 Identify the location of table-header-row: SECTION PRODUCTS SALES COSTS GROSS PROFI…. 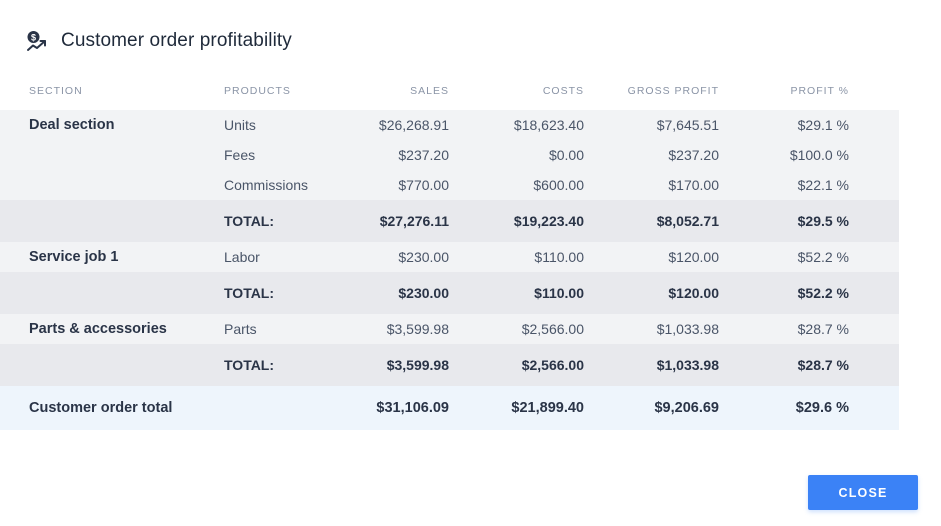
(449, 91).